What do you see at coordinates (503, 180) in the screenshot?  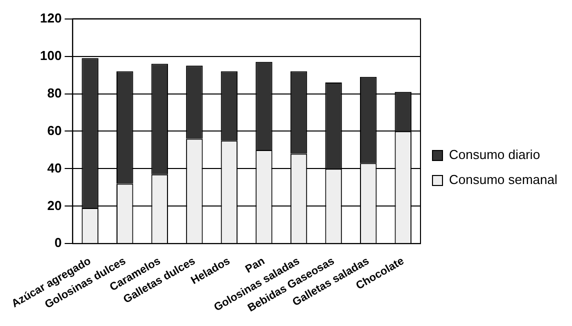 I see `legend-label: Consumo semanal` at bounding box center [503, 180].